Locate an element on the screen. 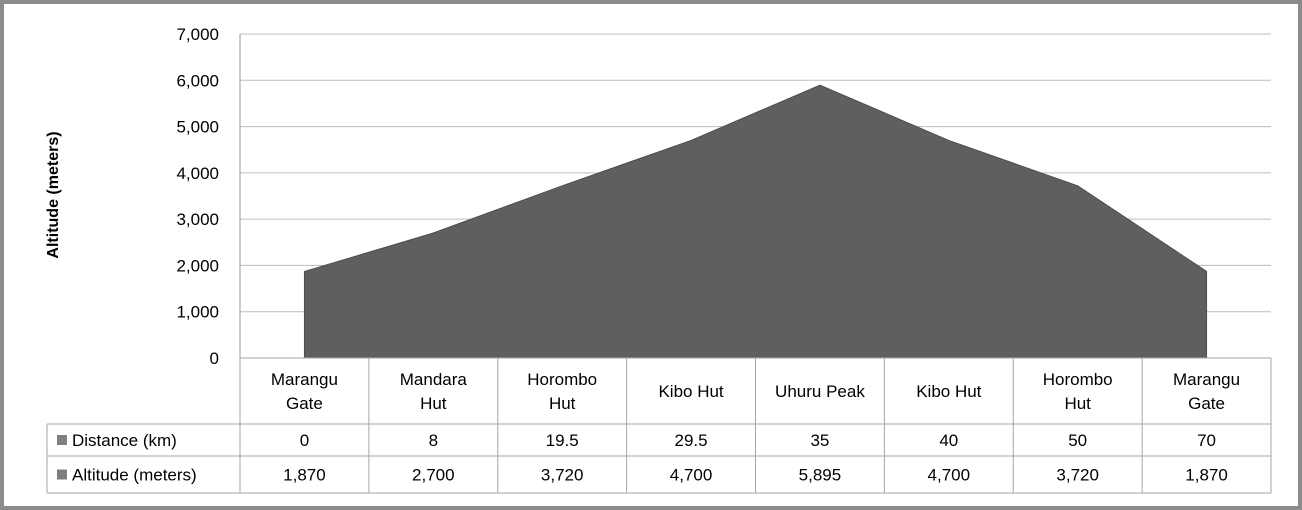  data-label: 70 is located at coordinates (1206, 440).